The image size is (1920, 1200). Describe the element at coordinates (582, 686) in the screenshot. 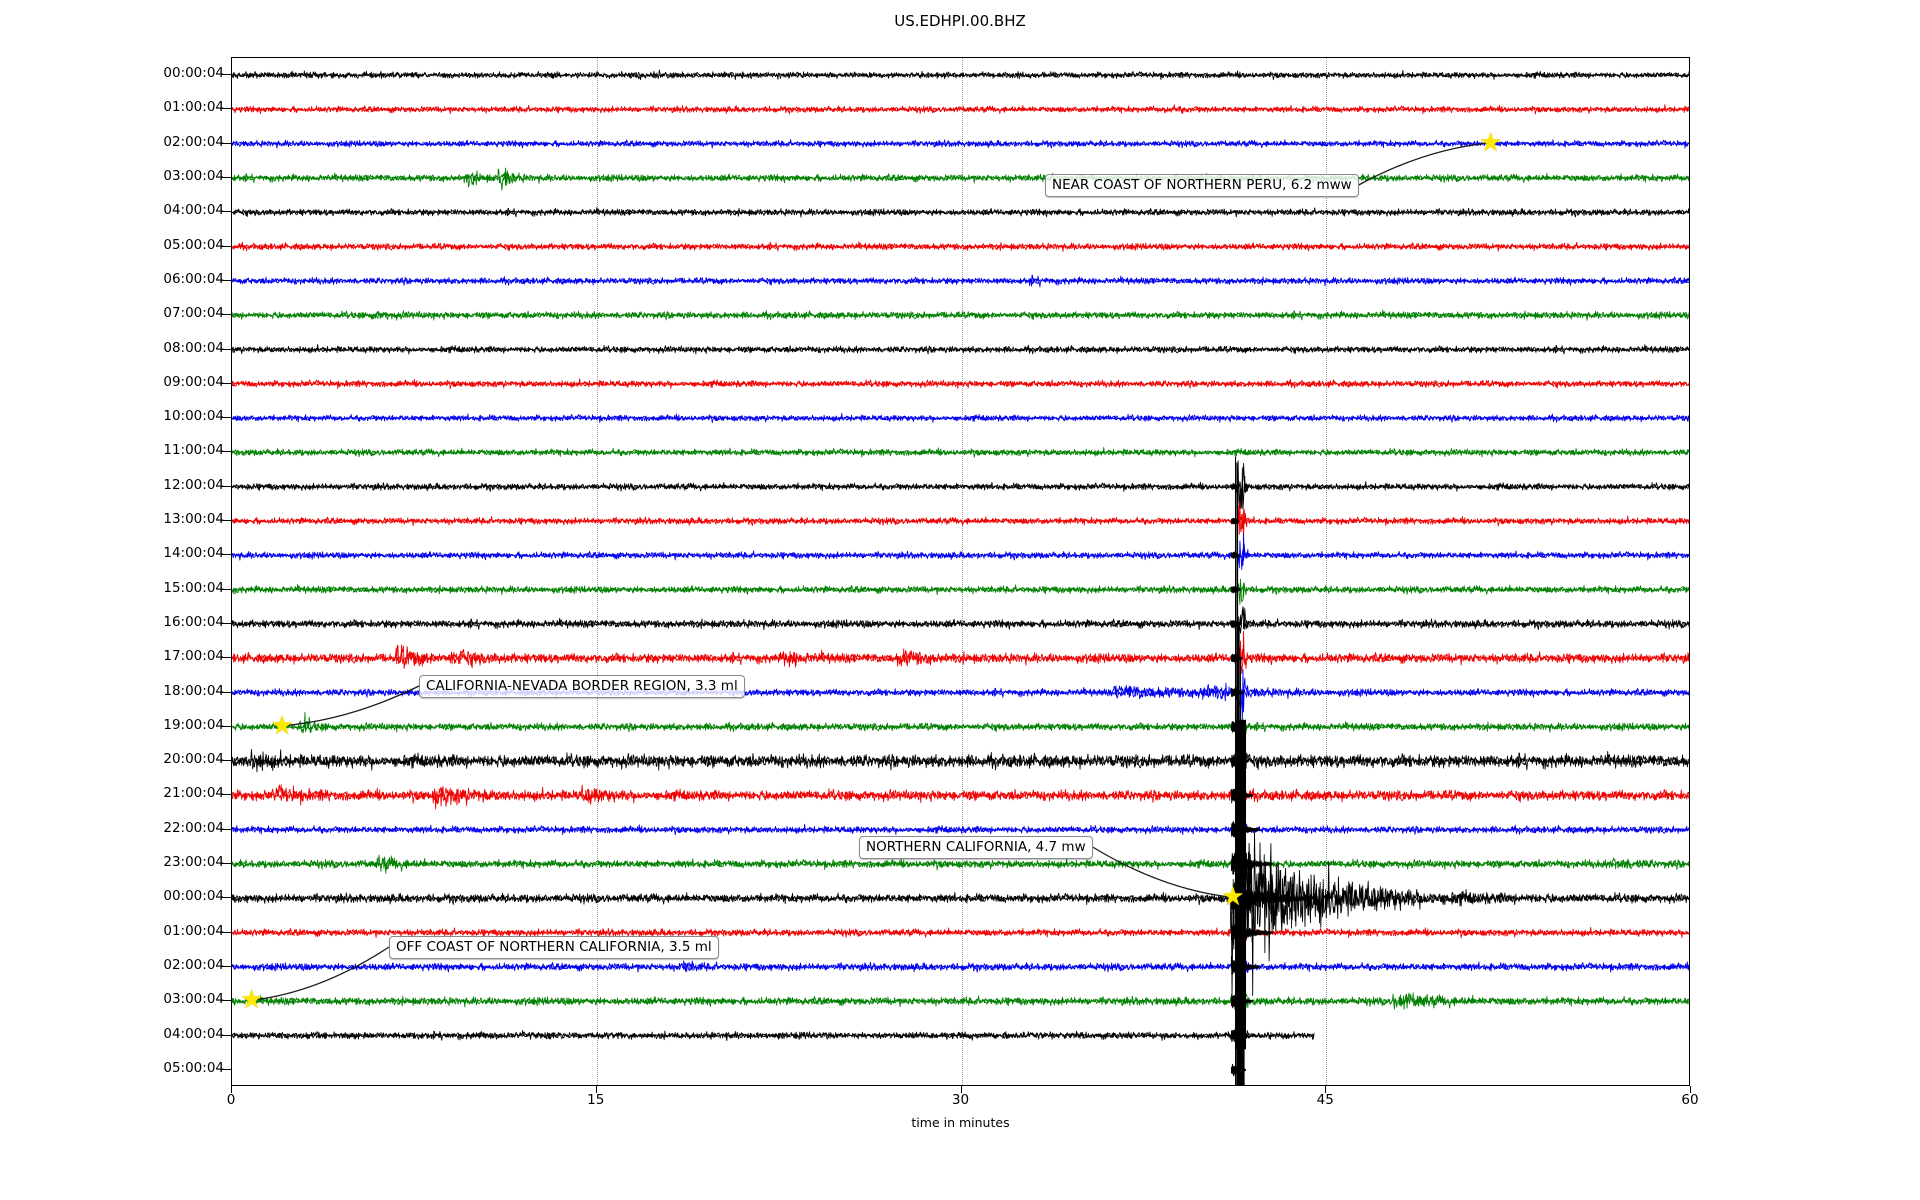

I see `event-annotation-label: CALIFORNIA-NEVADA BORDER REGION, 3.3 ml` at that location.